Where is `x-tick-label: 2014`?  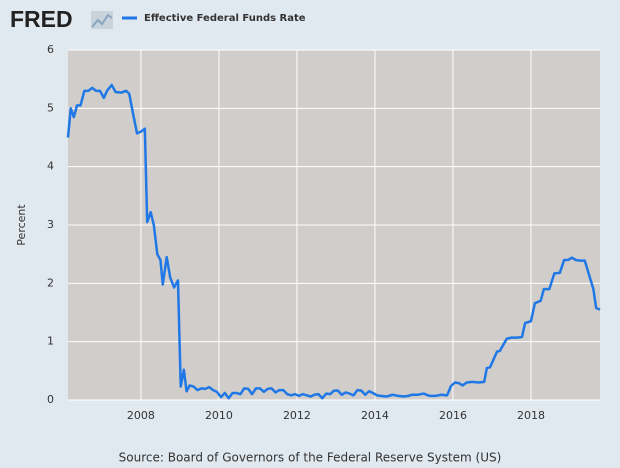
x-tick-label: 2014 is located at coordinates (375, 415).